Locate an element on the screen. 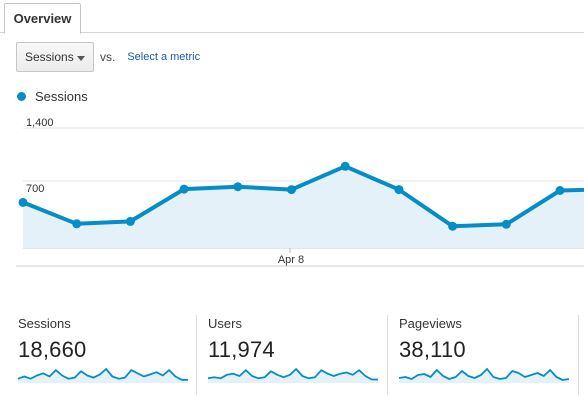 This screenshot has height=401, width=584. vs-label: vs. is located at coordinates (108, 57).